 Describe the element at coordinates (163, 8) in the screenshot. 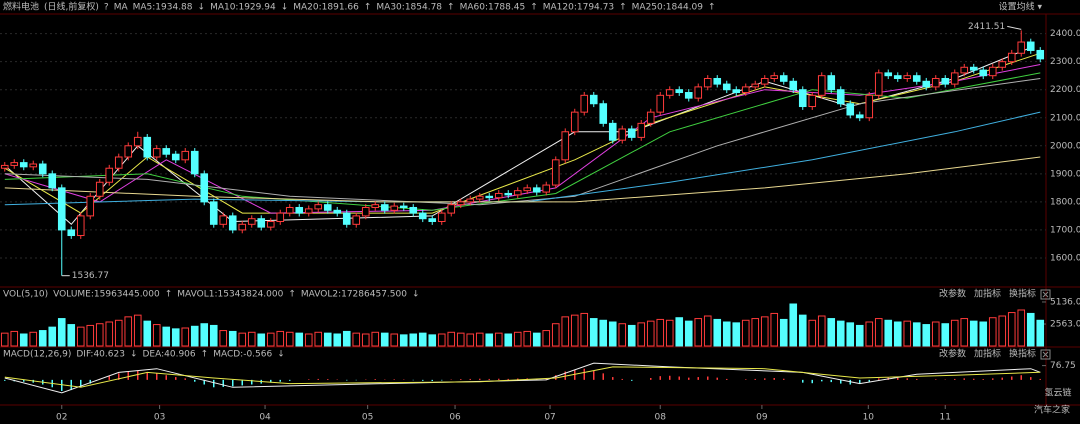

I see `legend-entry: MA5:1934.88` at that location.